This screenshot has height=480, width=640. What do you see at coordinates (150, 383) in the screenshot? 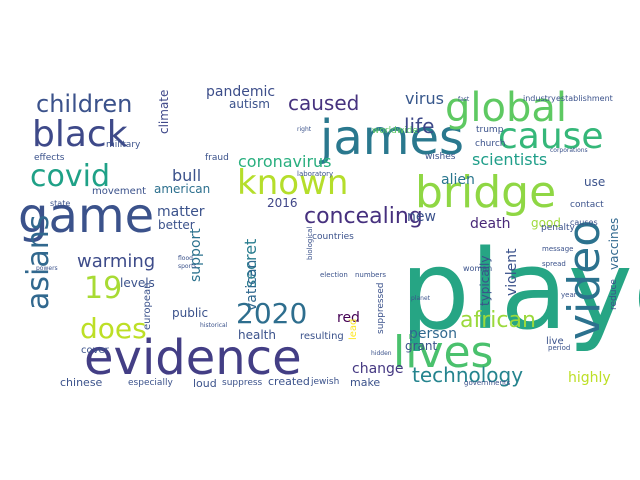
I see `word-especially: especially` at bounding box center [150, 383].